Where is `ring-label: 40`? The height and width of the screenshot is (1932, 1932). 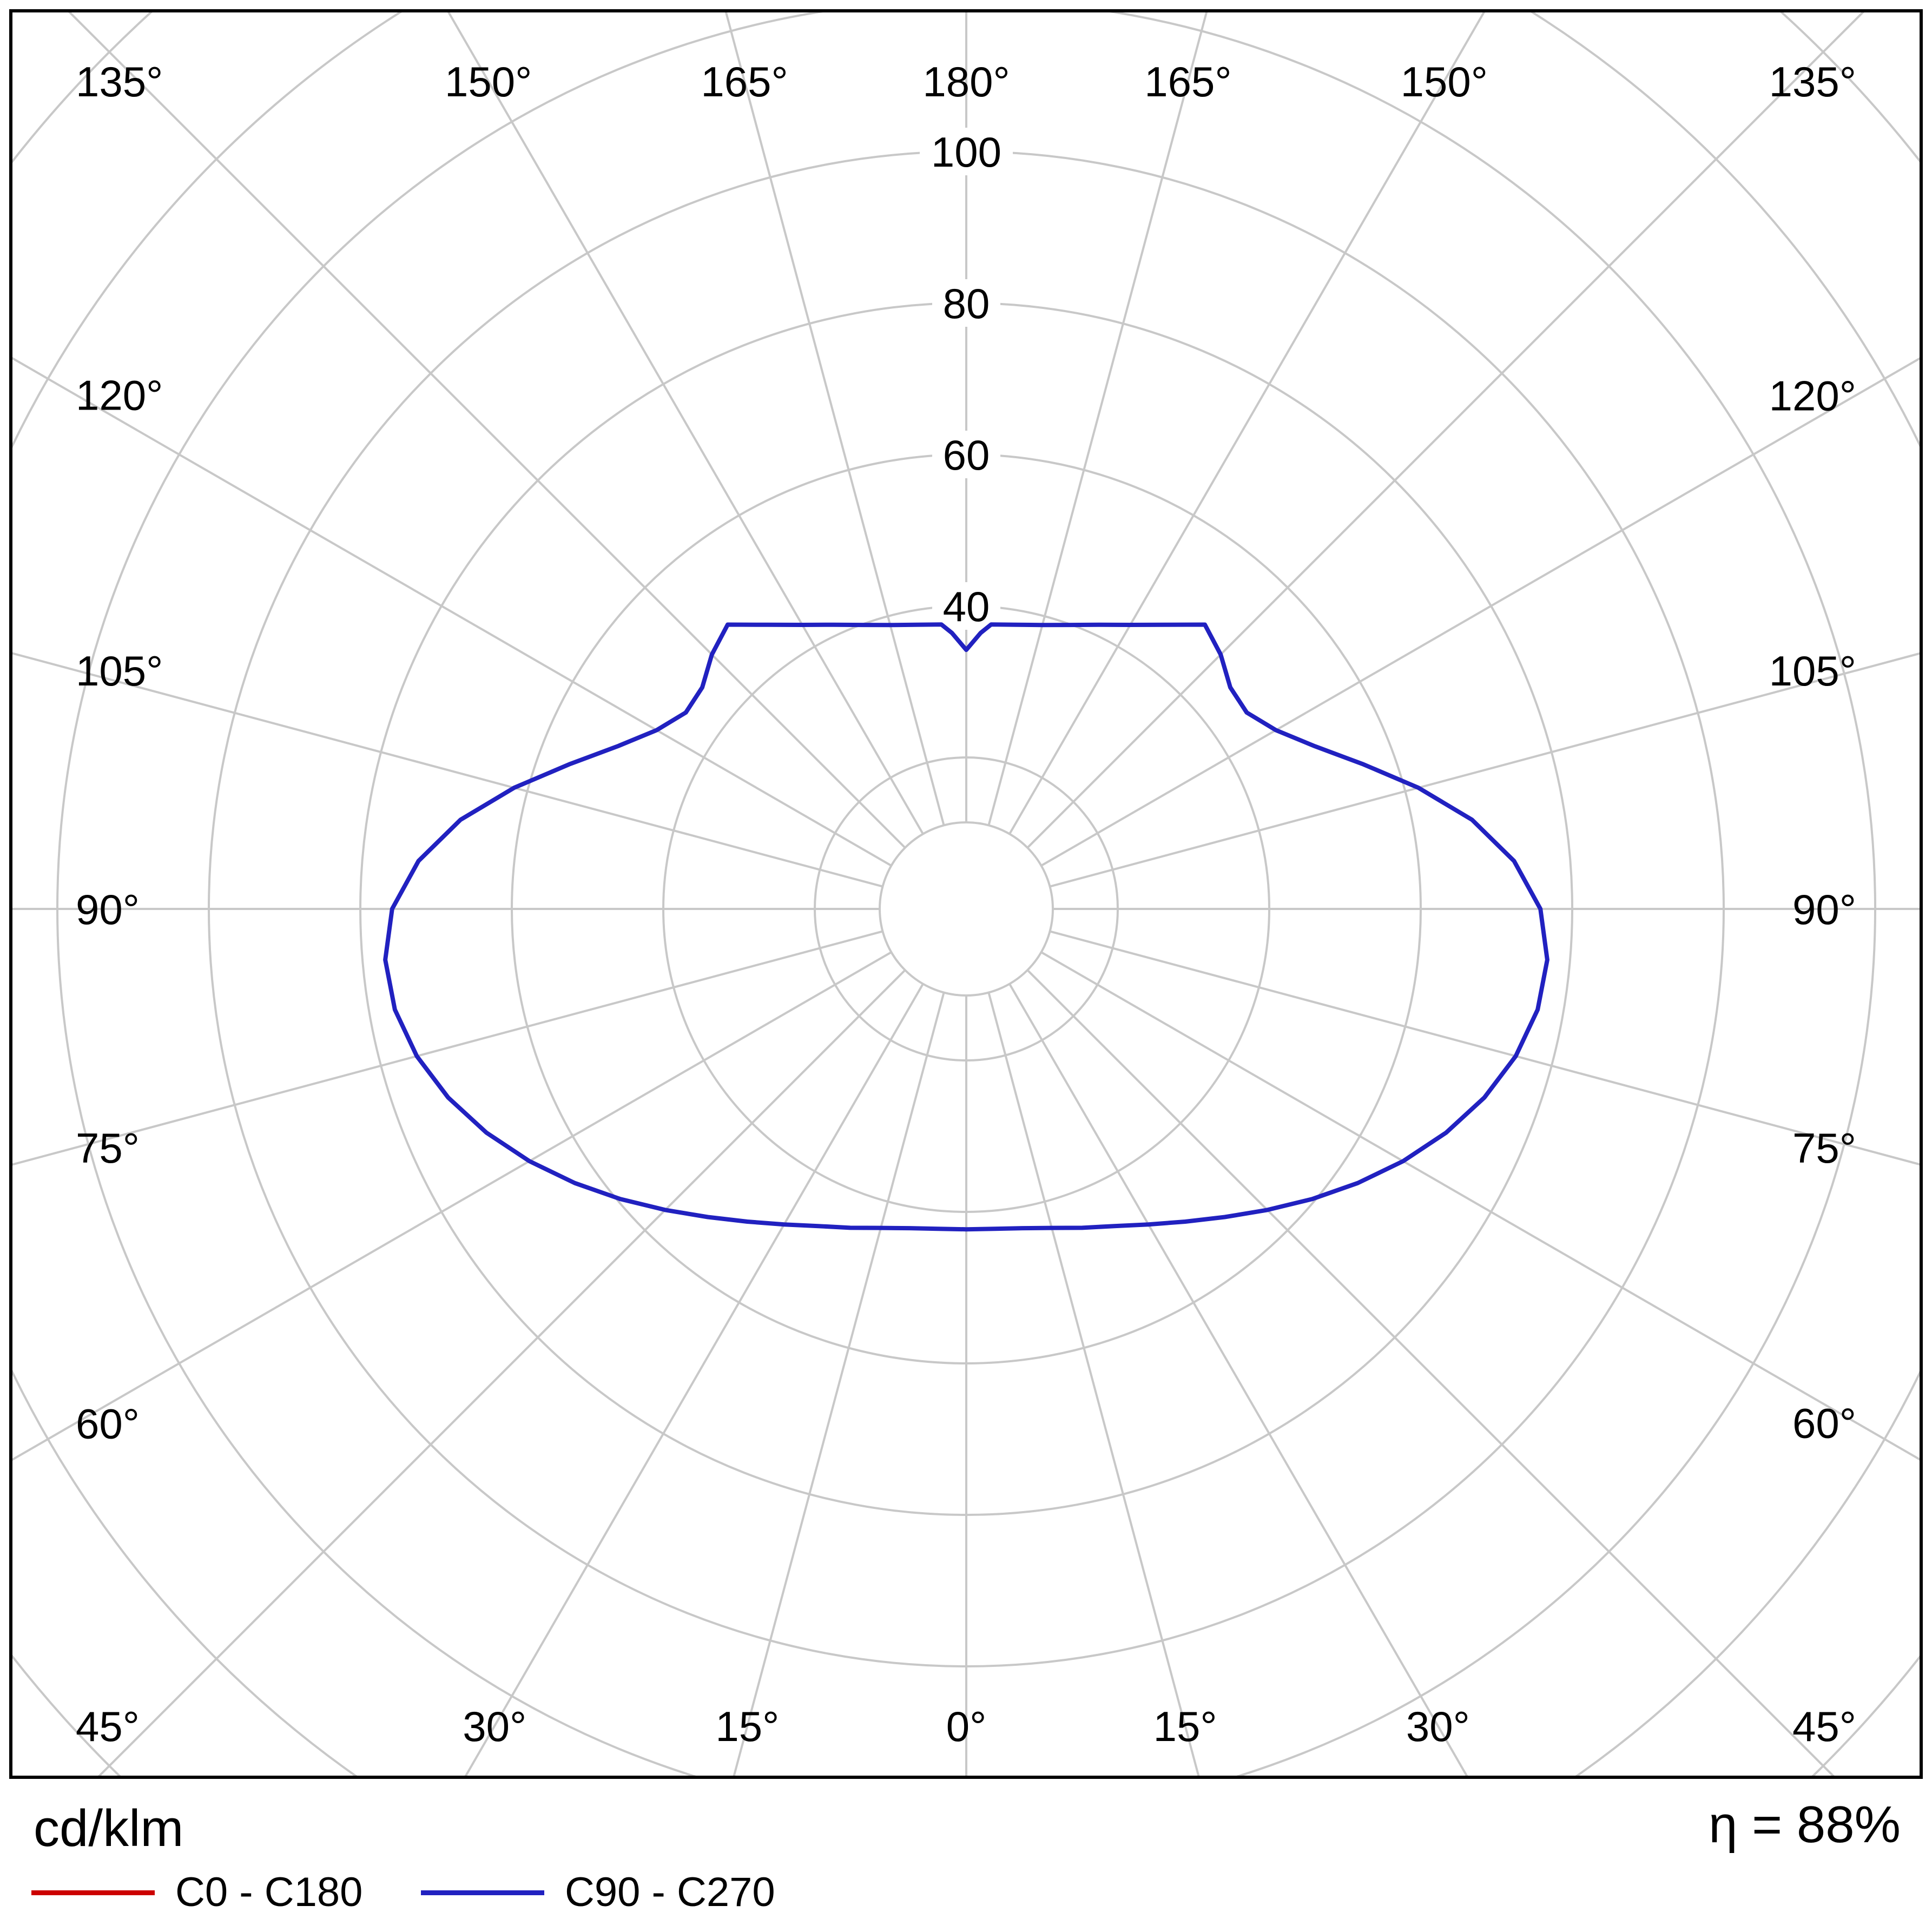
ring-label: 40 is located at coordinates (966, 606).